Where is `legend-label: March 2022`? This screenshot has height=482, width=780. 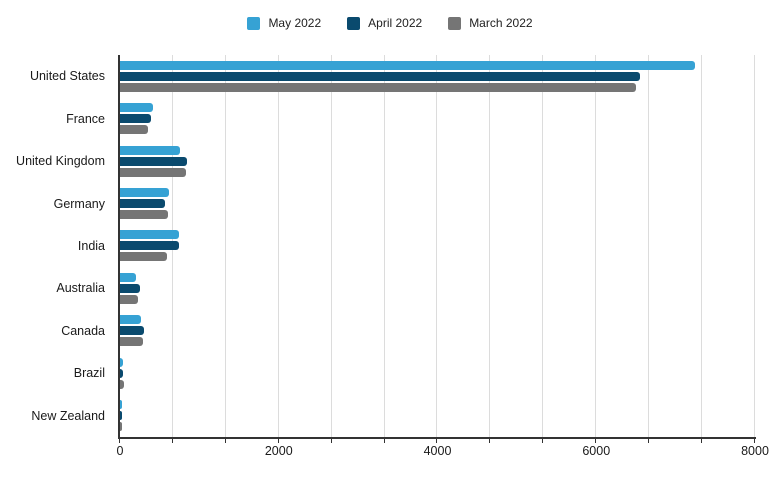 legend-label: March 2022 is located at coordinates (501, 23).